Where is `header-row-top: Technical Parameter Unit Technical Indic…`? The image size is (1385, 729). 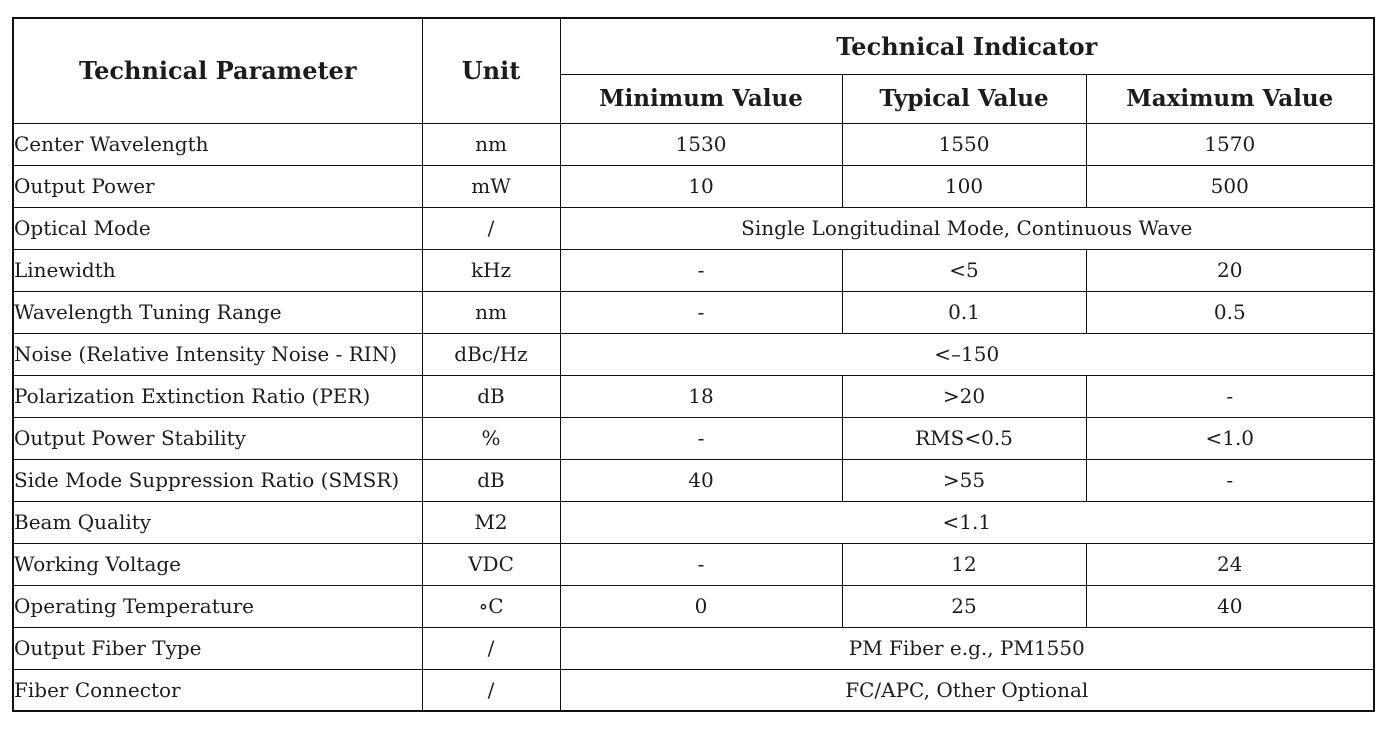 header-row-top: Technical Parameter Unit Technical Indic… is located at coordinates (693, 70).